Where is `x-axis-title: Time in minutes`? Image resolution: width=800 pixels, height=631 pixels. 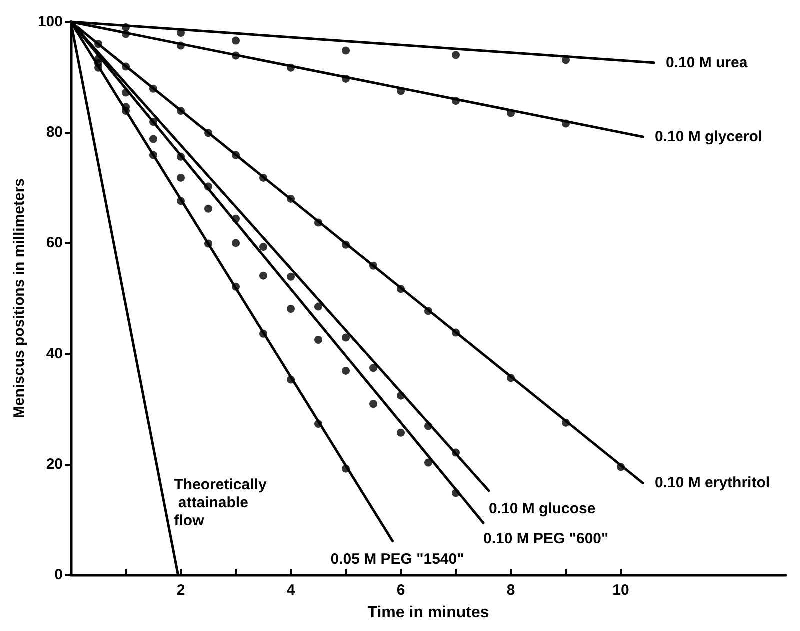 x-axis-title: Time in minutes is located at coordinates (429, 613).